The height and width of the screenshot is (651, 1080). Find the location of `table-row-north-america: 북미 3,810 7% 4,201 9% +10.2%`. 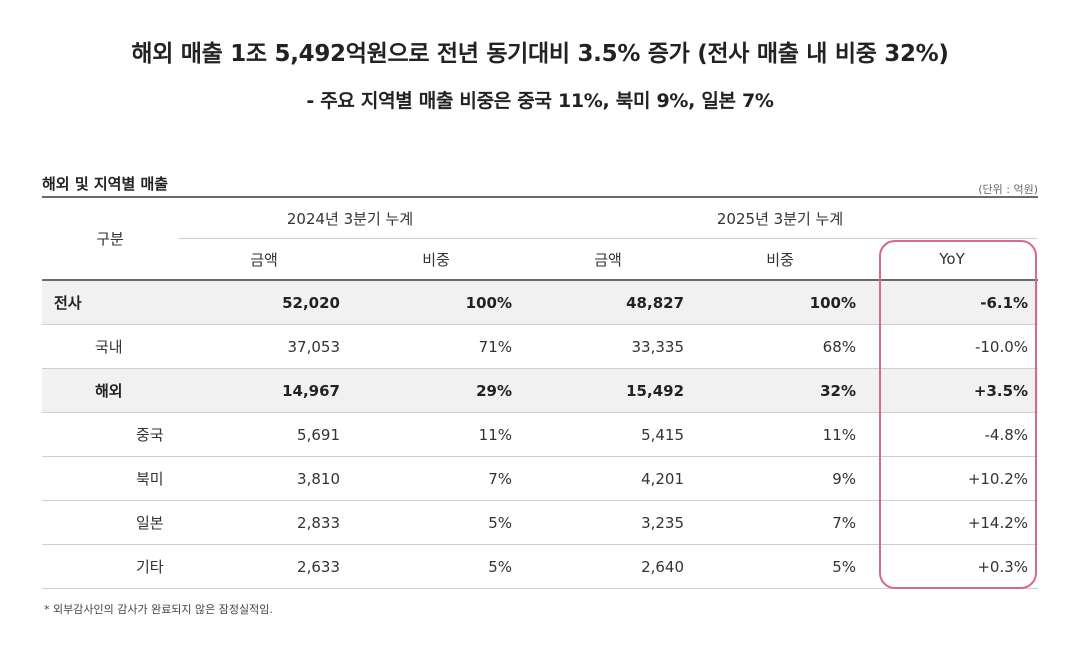

table-row-north-america: 북미 3,810 7% 4,201 9% +10.2% is located at coordinates (540, 478).